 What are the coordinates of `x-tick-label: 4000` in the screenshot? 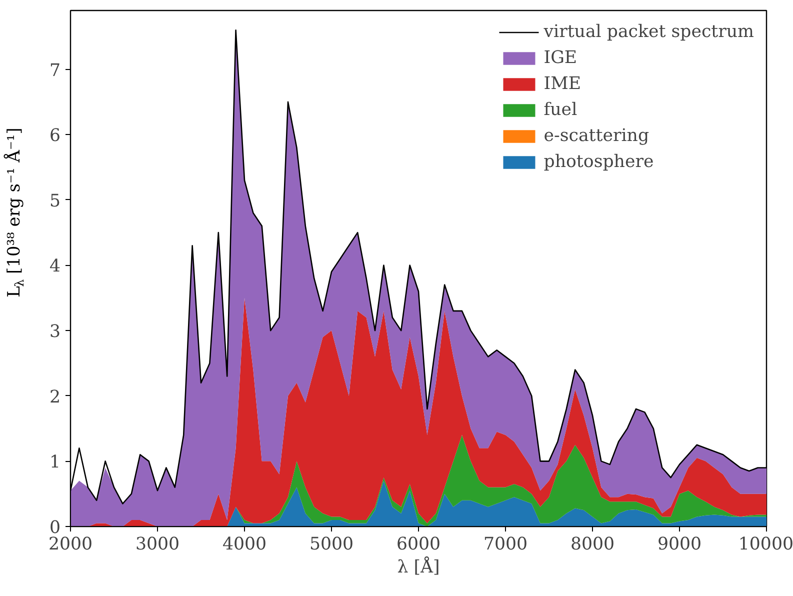 It's located at (244, 544).